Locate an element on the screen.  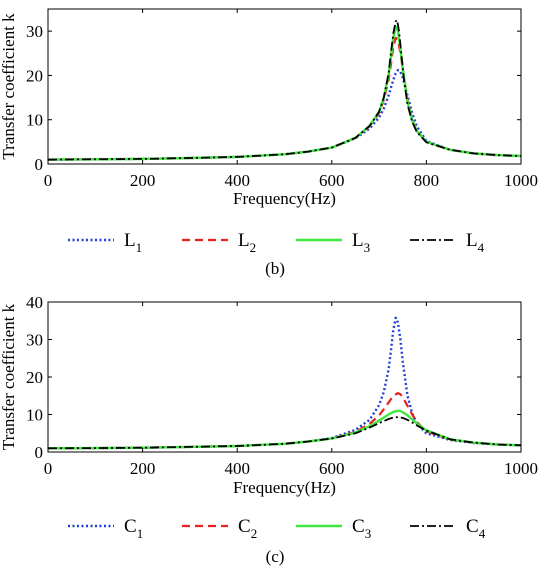
legend: L1 L2 L3 L4 is located at coordinates (276, 242).